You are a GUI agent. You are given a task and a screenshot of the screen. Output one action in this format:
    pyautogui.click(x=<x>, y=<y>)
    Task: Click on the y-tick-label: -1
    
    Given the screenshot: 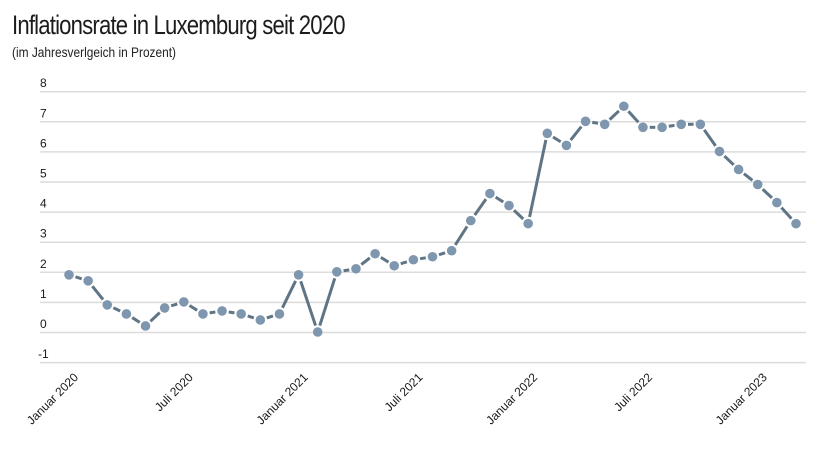 What is the action you would take?
    pyautogui.click(x=43, y=354)
    